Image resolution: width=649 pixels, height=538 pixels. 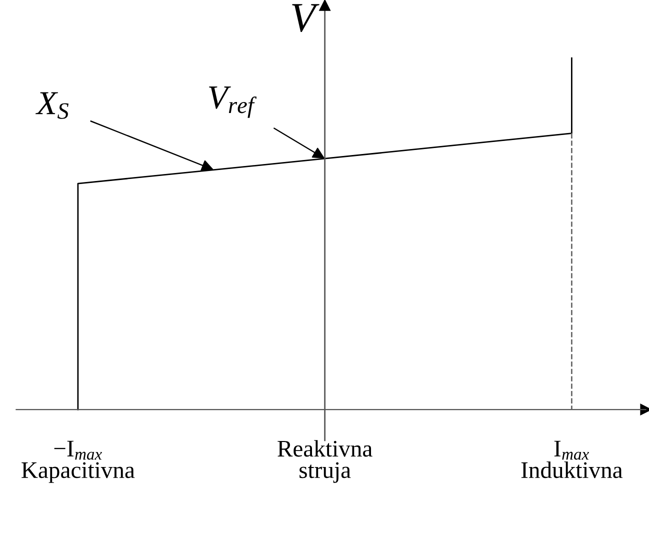 I want to click on x-tick-label: −I$_{max}$ Kapacitivna, so click(x=78, y=461).